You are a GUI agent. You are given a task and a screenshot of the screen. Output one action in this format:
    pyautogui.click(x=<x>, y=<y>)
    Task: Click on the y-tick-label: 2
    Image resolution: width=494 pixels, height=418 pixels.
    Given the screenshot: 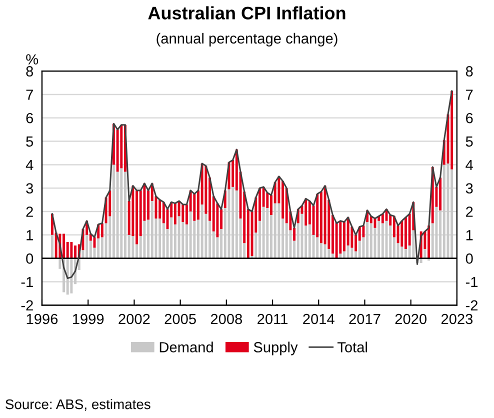 What is the action you would take?
    pyautogui.click(x=29, y=211)
    